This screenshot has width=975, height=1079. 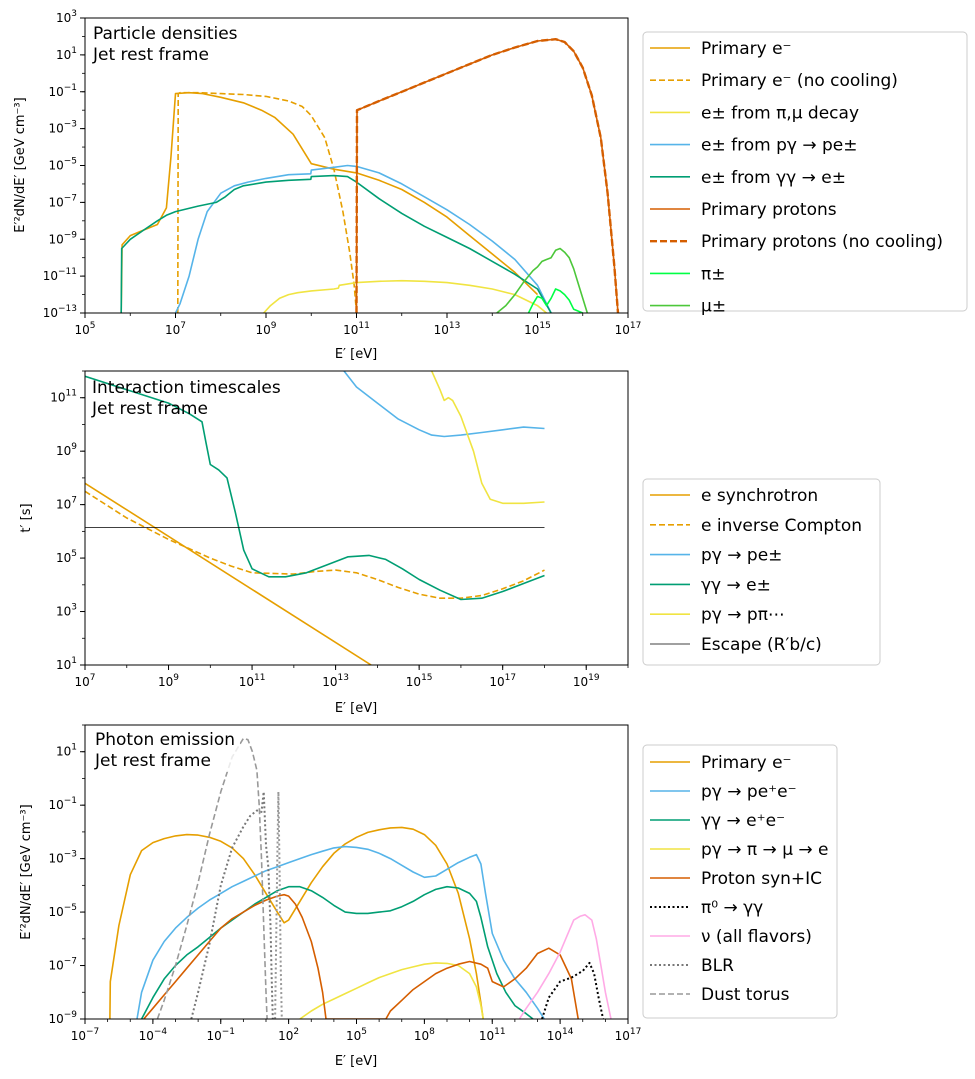 What do you see at coordinates (761, 645) in the screenshot?
I see `legend-label-escape-r-b-c: Escape (R′b/c)` at bounding box center [761, 645].